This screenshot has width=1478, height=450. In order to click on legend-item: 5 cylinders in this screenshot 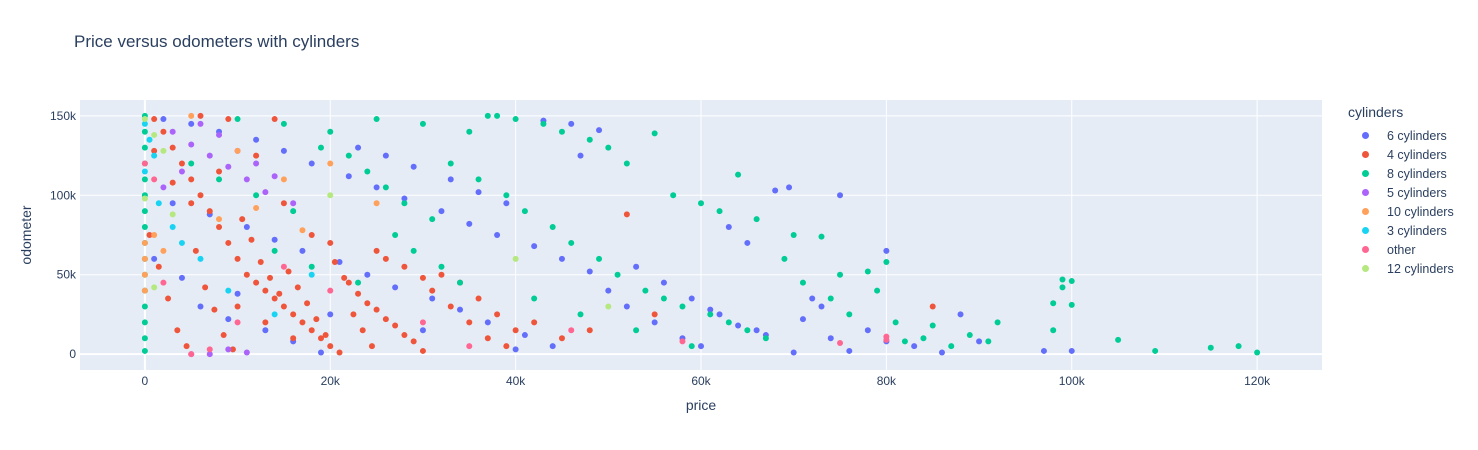, I will do `click(1401, 192)`.